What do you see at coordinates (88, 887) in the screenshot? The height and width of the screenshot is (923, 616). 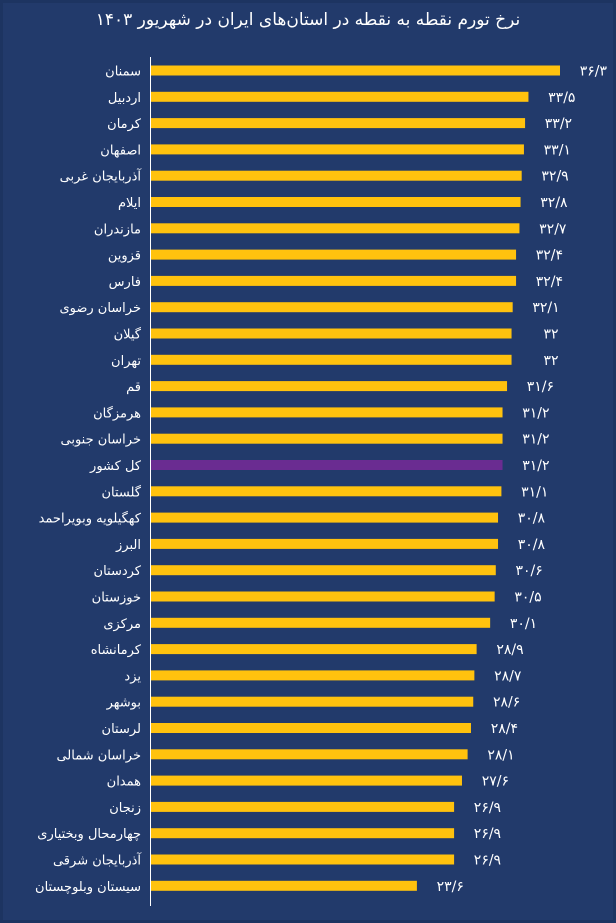 I see `category-label-31: سیستان وبلوچستان` at bounding box center [88, 887].